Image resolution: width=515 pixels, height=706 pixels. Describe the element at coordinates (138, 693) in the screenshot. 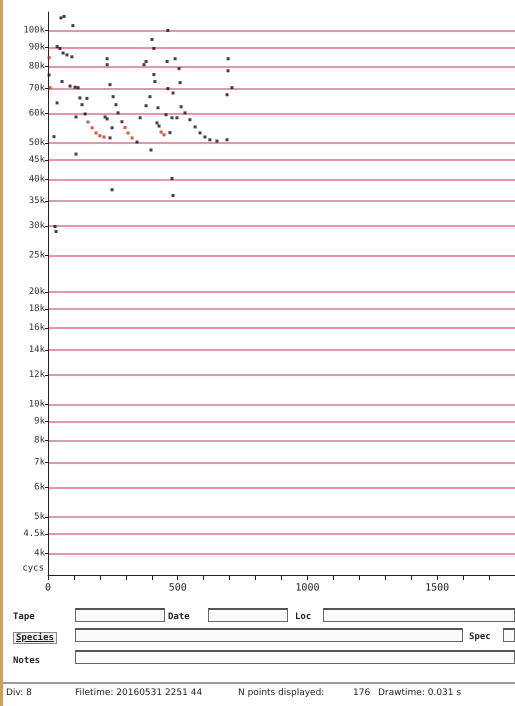

I see `text: Filetime: 20160531 2251 44` at that location.